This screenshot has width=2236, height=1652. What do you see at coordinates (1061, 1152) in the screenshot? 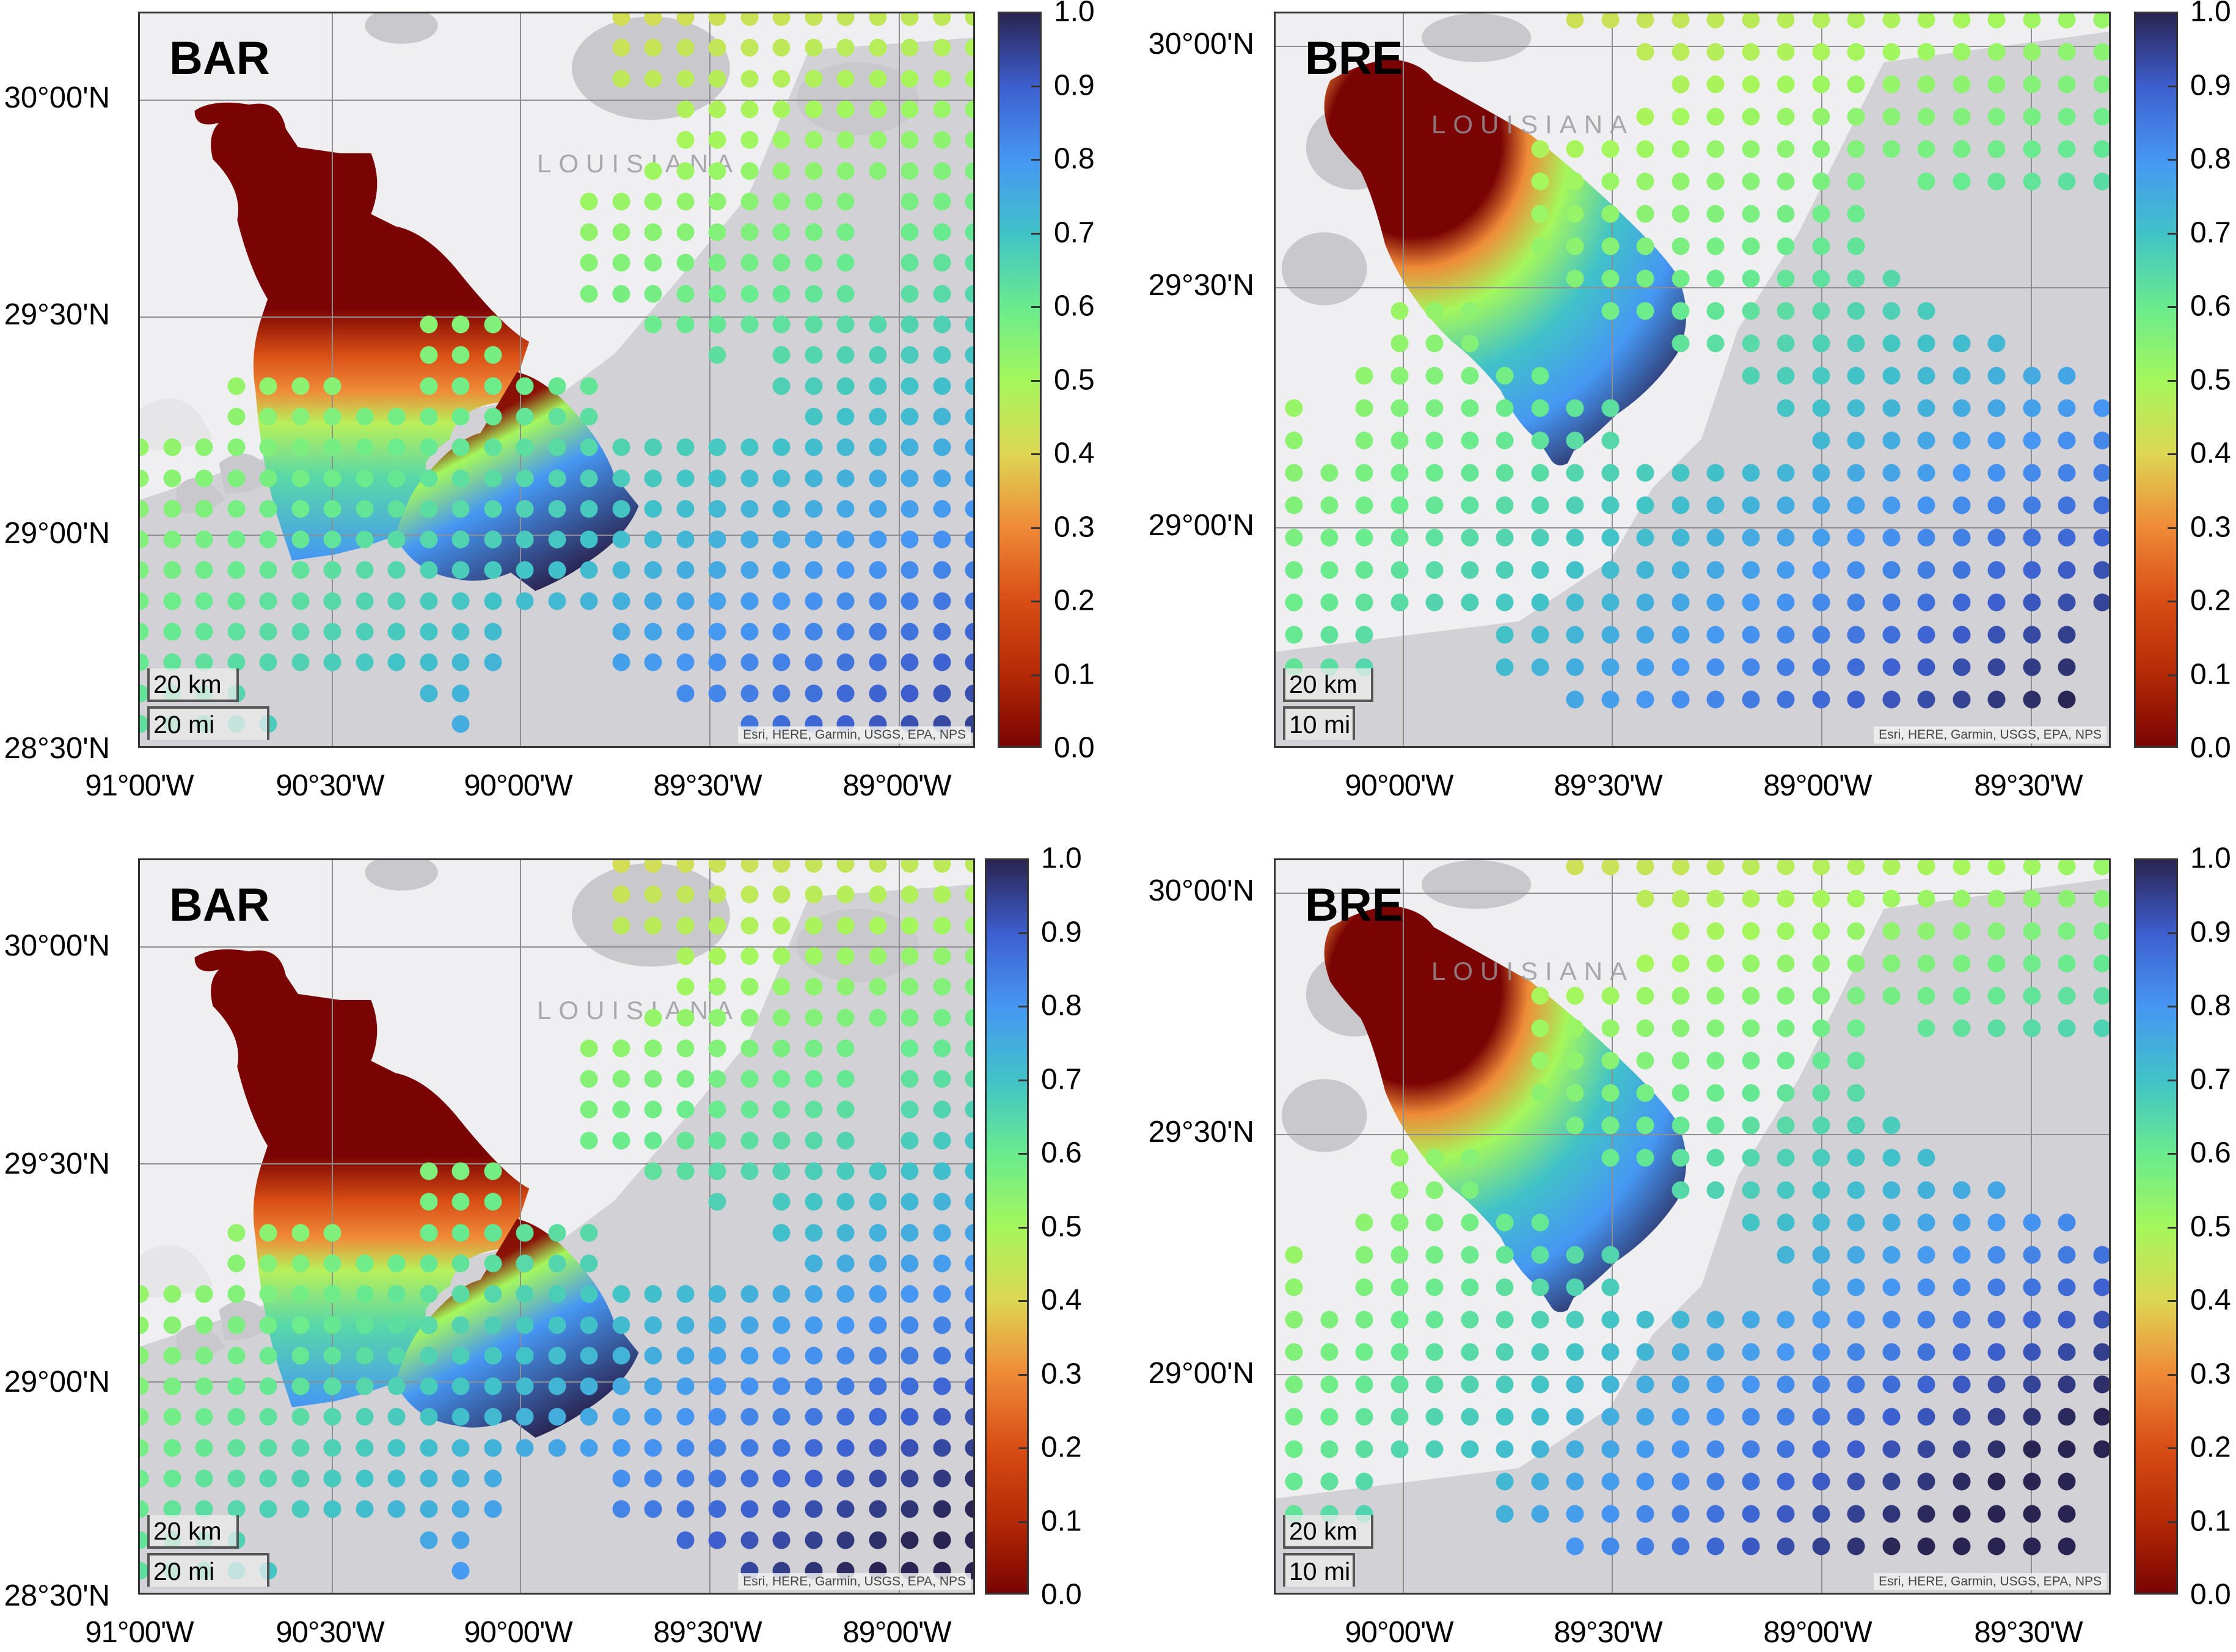
I see `colorbar-tick-label: 0.6` at bounding box center [1061, 1152].